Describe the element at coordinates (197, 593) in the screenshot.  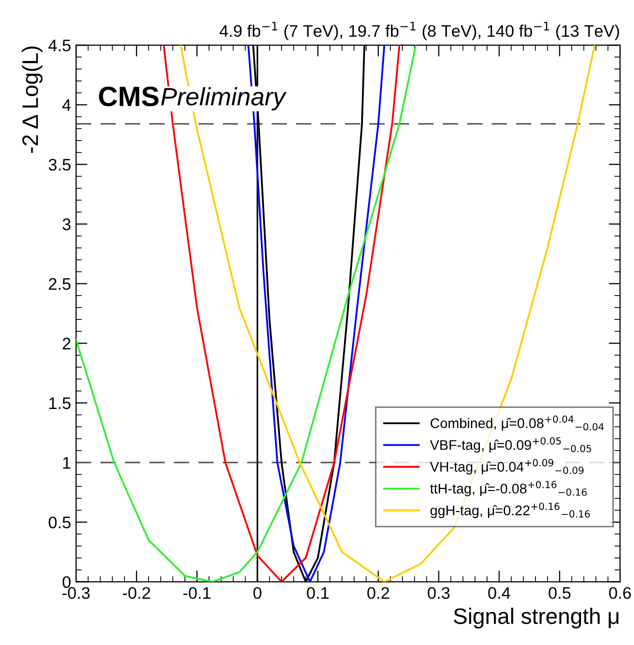
I see `x-tick-label: -0.1` at that location.